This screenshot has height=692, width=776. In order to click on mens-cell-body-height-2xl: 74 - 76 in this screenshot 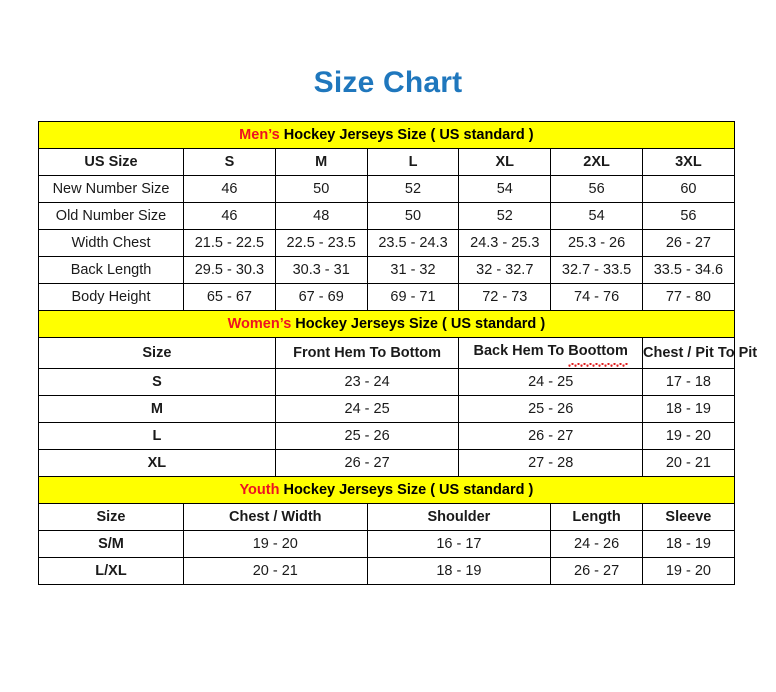, I will do `click(596, 297)`.